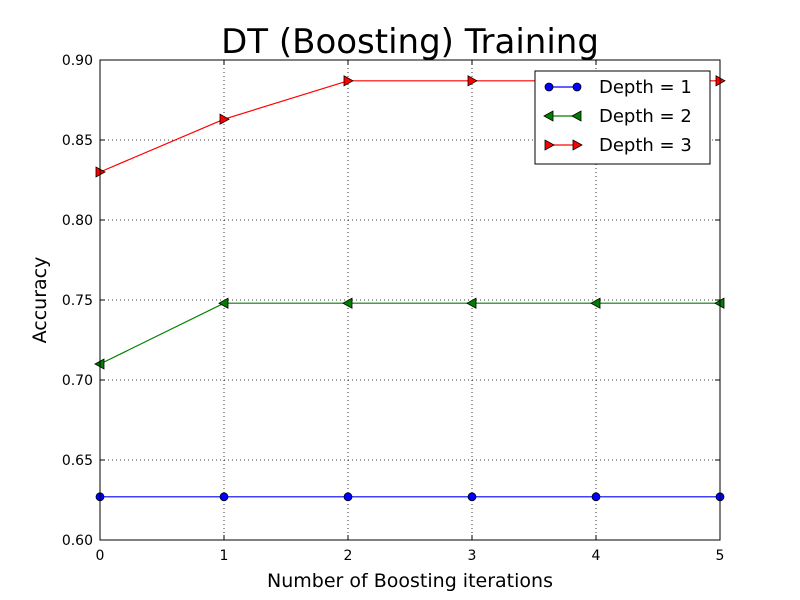 Image resolution: width=800 pixels, height=600 pixels. I want to click on legend-item: Depth = 2, so click(617, 116).